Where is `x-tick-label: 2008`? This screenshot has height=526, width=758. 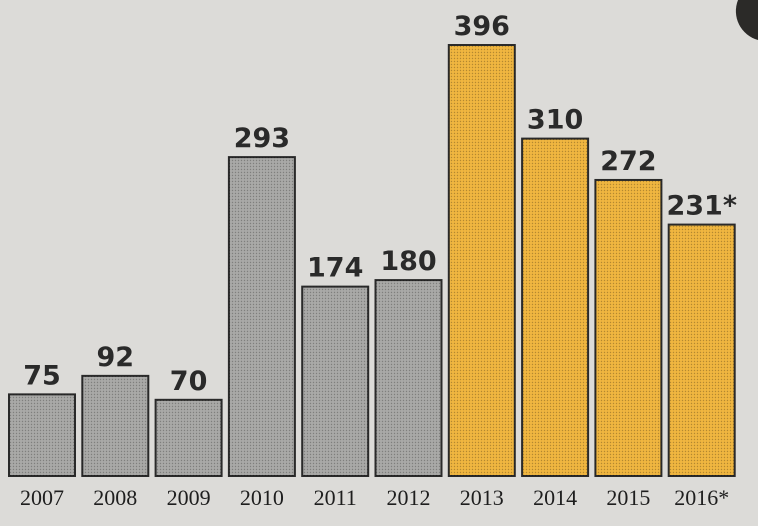 x-tick-label: 2008 is located at coordinates (115, 497).